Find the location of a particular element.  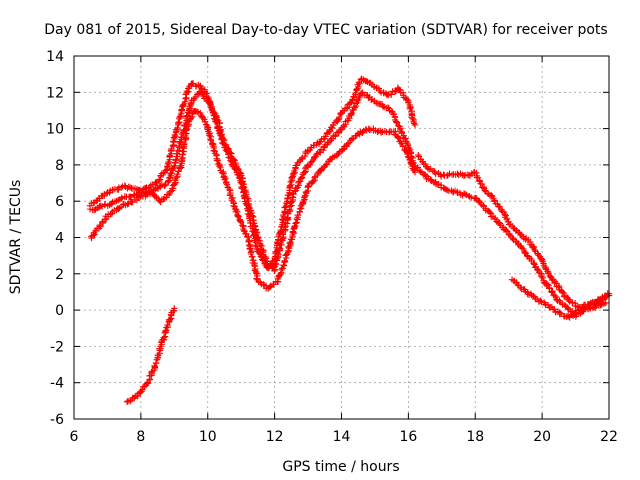

x-tick-label: 22 is located at coordinates (609, 437).